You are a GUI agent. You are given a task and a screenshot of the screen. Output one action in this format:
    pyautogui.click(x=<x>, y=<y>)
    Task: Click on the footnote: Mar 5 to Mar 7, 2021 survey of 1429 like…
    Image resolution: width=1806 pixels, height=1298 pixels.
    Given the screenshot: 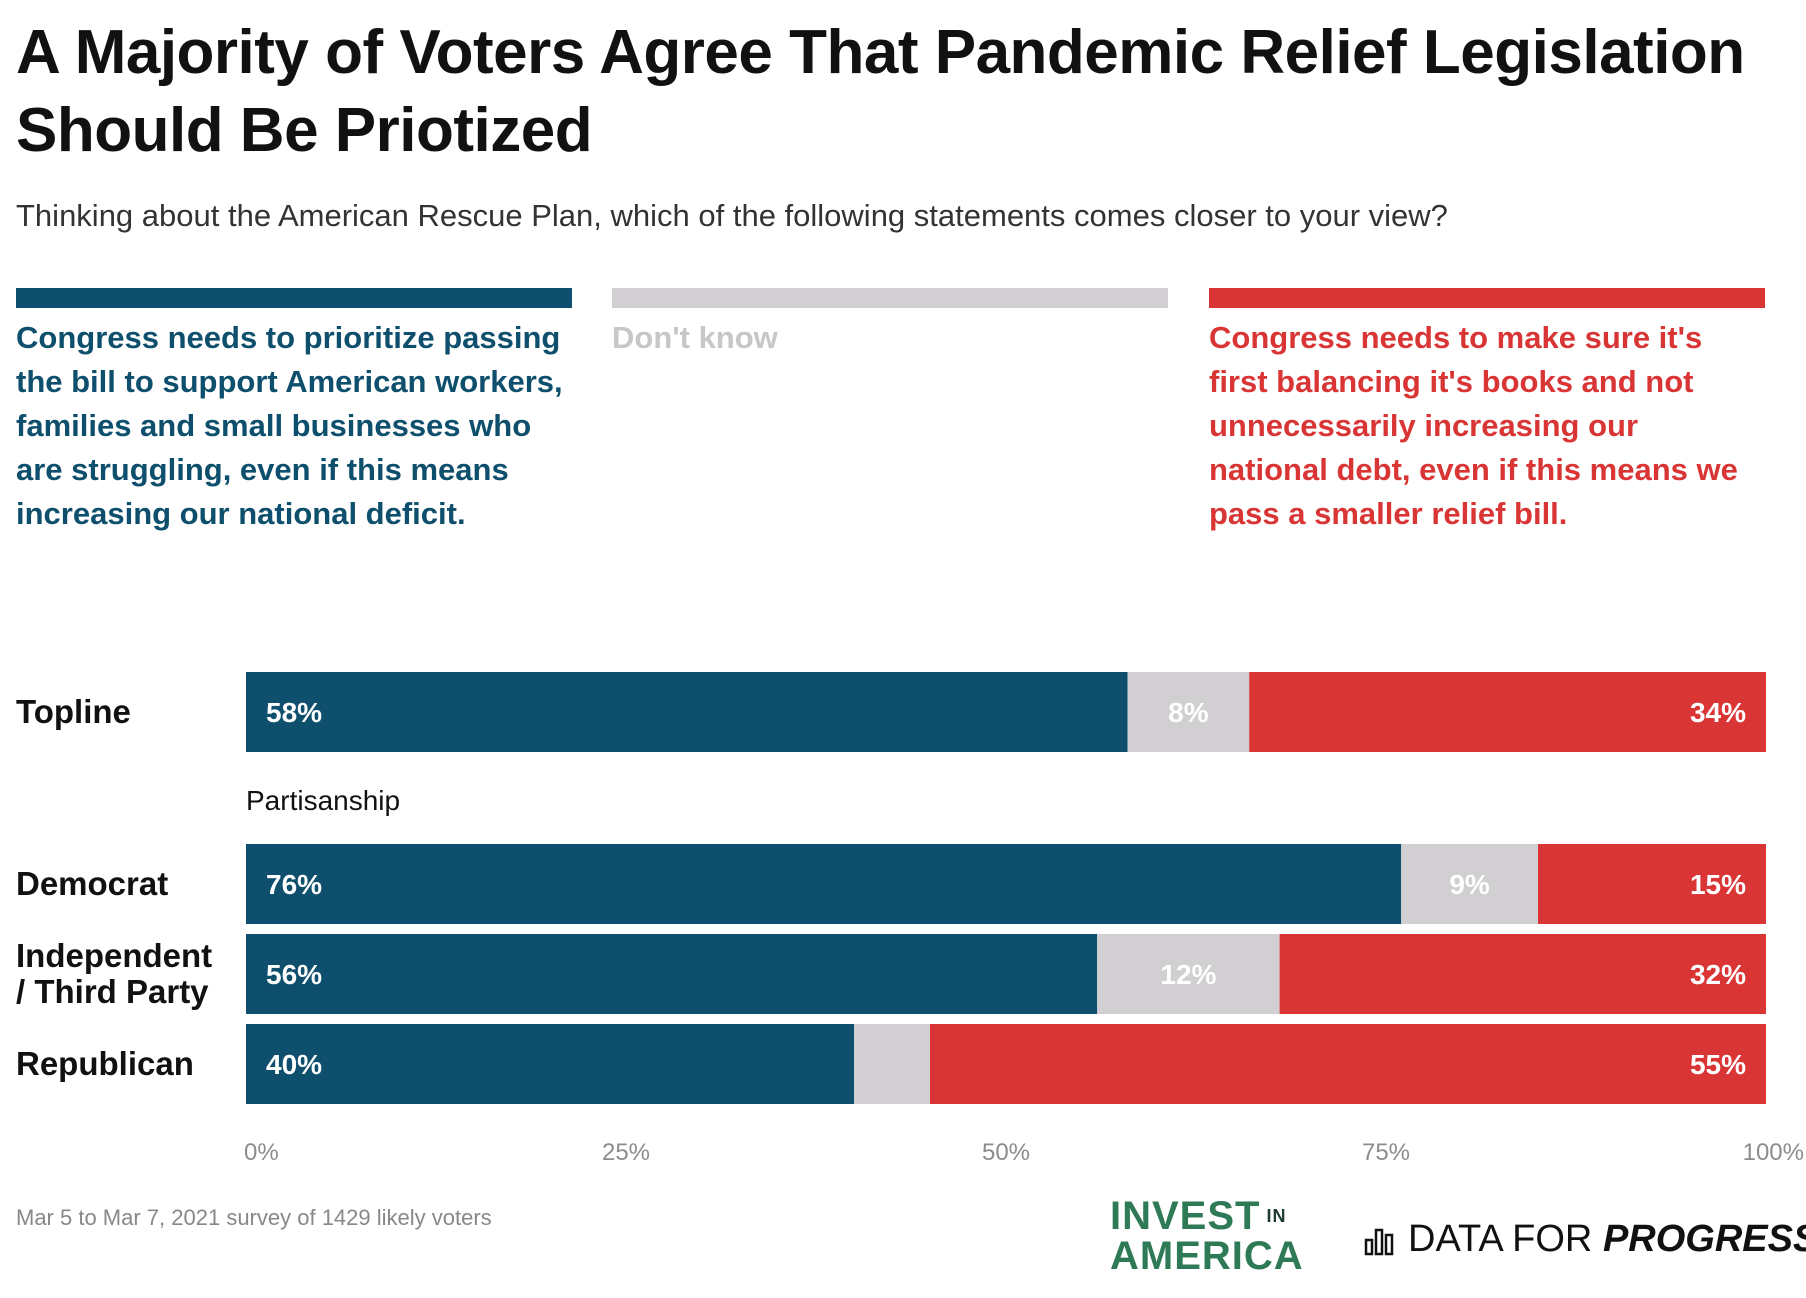 What is the action you would take?
    pyautogui.click(x=254, y=1217)
    